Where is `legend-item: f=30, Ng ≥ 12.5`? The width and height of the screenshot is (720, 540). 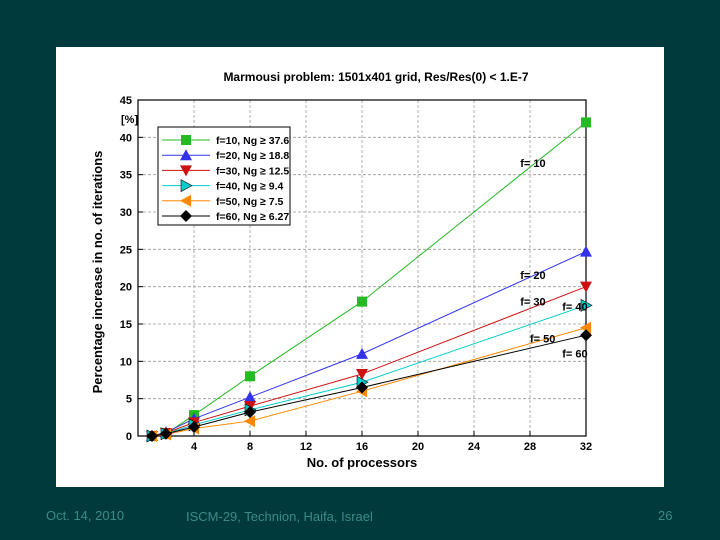
legend-item: f=30, Ng ≥ 12.5 is located at coordinates (225, 171).